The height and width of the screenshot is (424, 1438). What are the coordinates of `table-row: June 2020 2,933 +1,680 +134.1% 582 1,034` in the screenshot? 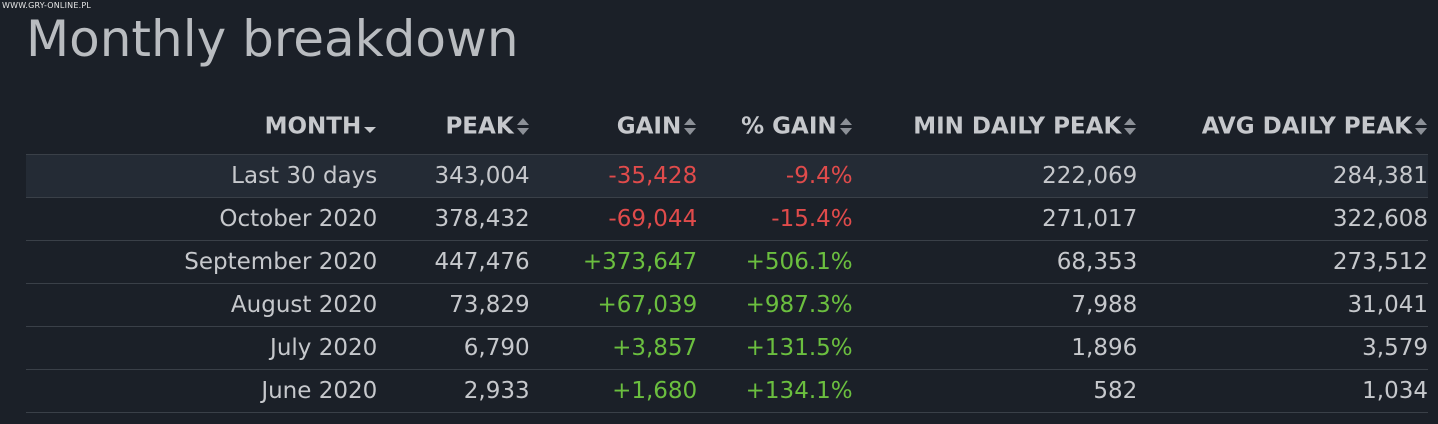 It's located at (727, 391).